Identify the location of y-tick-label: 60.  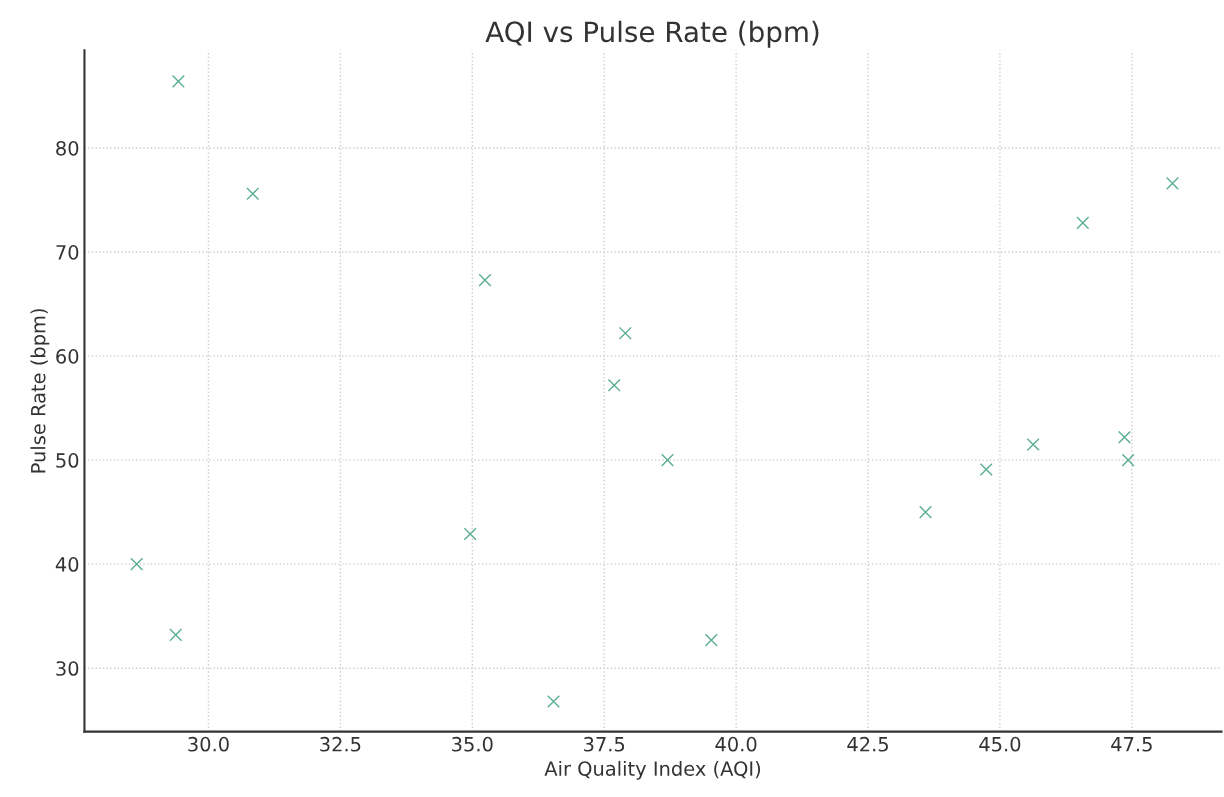
(67, 356).